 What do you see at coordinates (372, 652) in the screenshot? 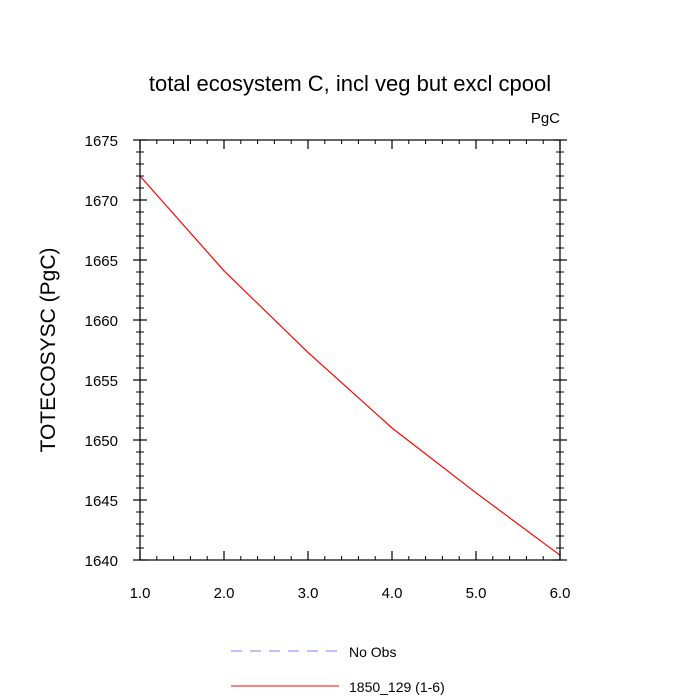
I see `legend-label: No Obs` at bounding box center [372, 652].